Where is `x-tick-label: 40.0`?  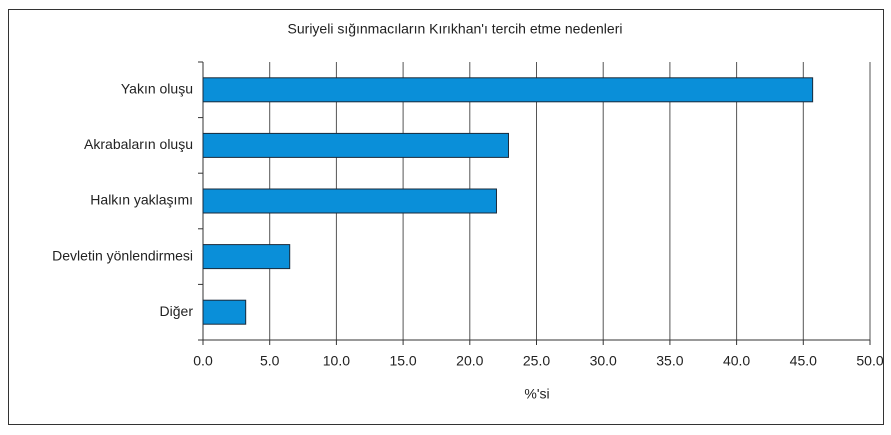
x-tick-label: 40.0 is located at coordinates (736, 361).